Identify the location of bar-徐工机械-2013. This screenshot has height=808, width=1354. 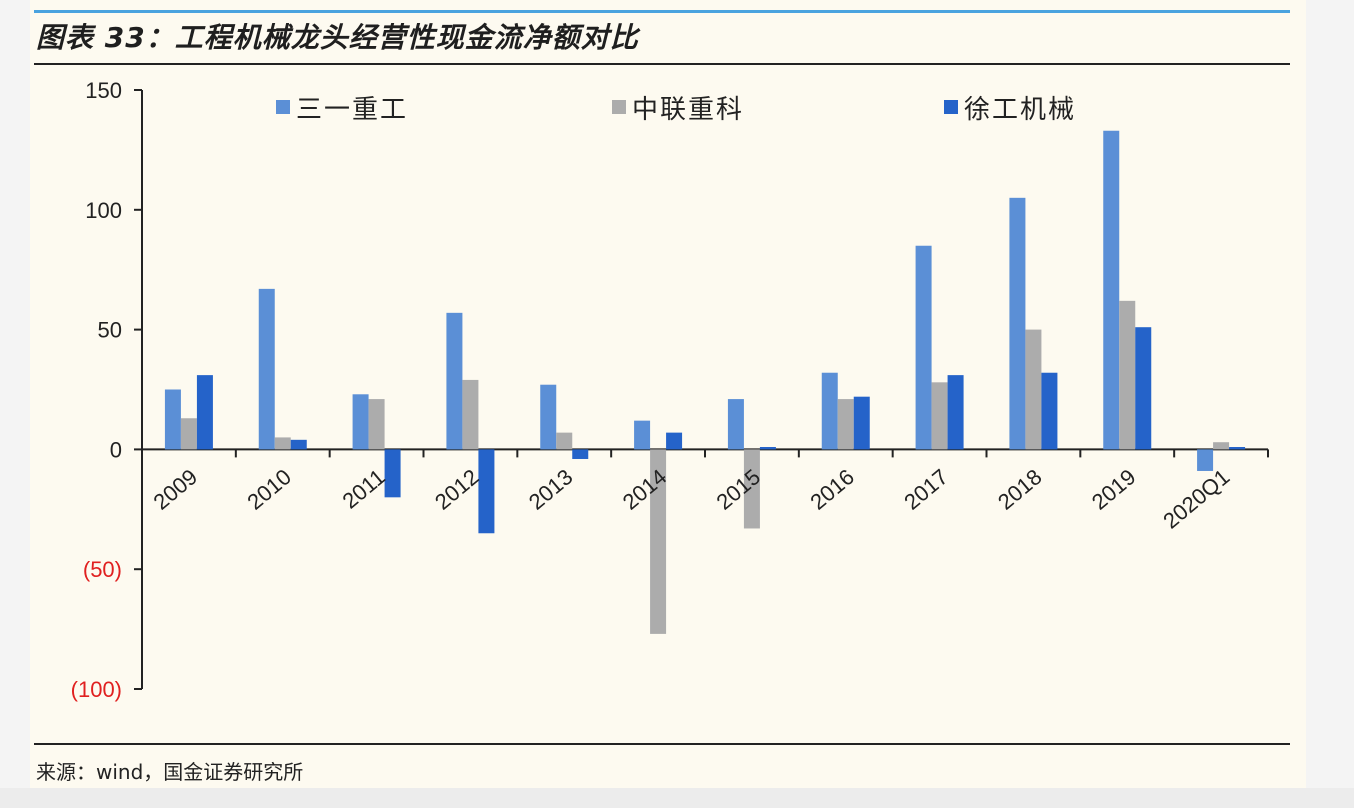
(580, 454).